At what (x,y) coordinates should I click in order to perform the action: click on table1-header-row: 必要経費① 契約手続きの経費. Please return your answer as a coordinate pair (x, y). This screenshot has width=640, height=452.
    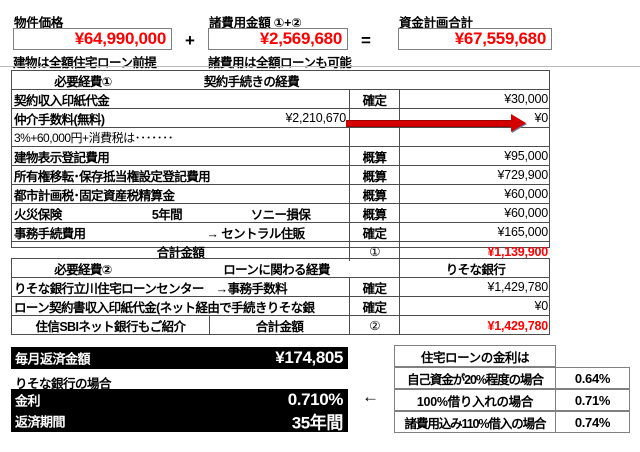
    Looking at the image, I should click on (280, 80).